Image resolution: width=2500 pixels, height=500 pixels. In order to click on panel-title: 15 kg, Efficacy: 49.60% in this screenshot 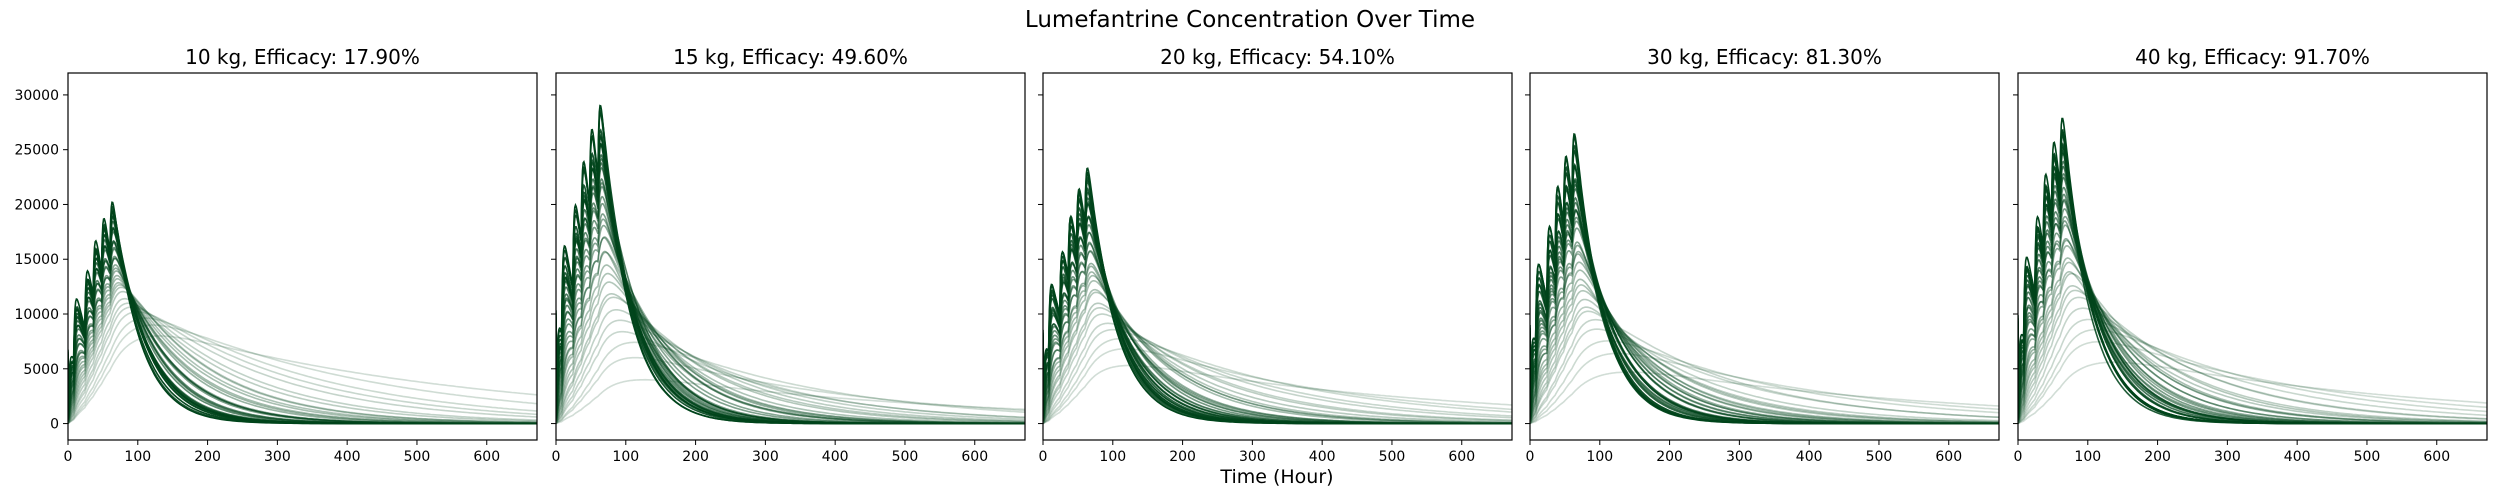, I will do `click(790, 57)`.